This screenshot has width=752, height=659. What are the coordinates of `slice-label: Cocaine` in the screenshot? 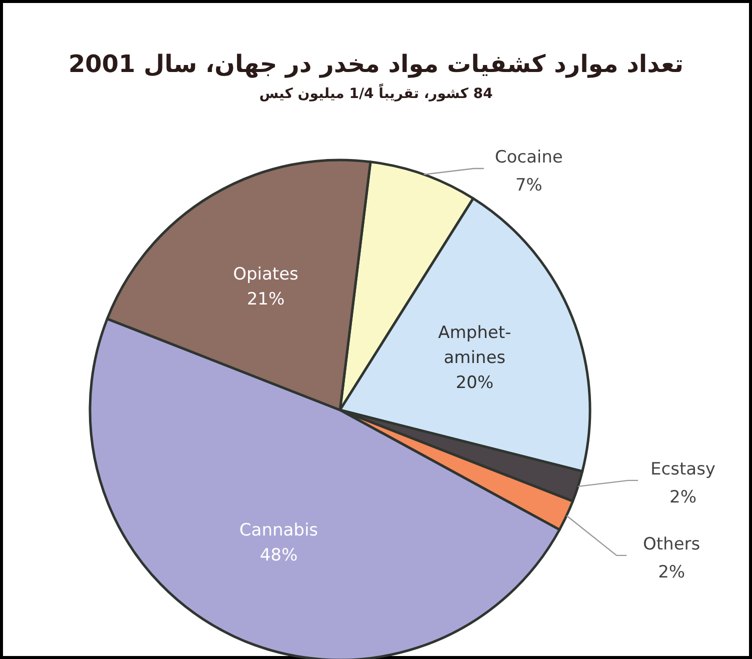 It's located at (528, 157).